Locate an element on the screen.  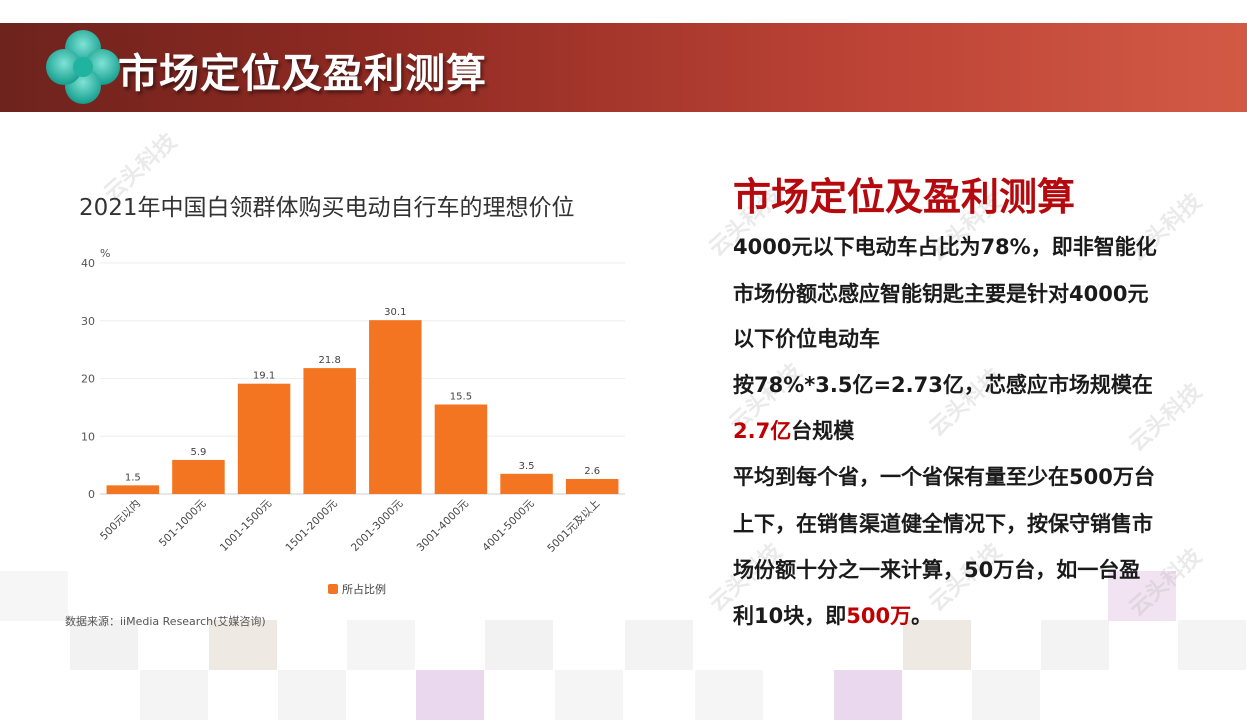
bar-value-label: 5.9 is located at coordinates (198, 452).